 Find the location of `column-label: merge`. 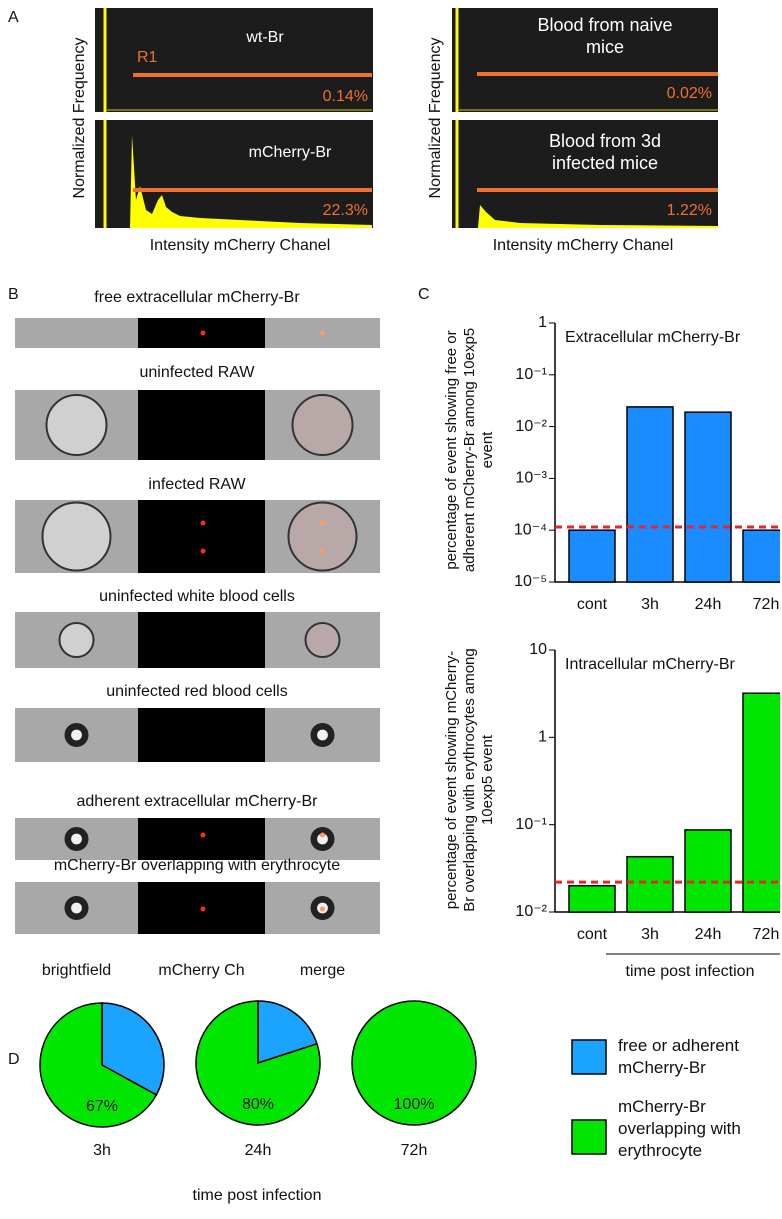

column-label: merge is located at coordinates (322, 970).